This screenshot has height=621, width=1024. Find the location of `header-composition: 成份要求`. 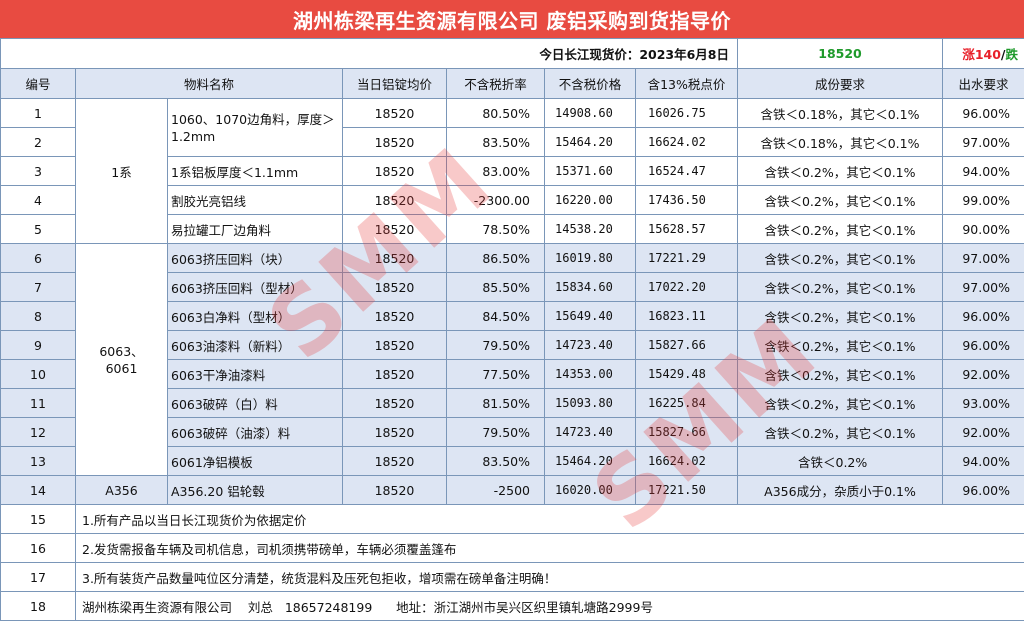

header-composition: 成份要求 is located at coordinates (840, 84).